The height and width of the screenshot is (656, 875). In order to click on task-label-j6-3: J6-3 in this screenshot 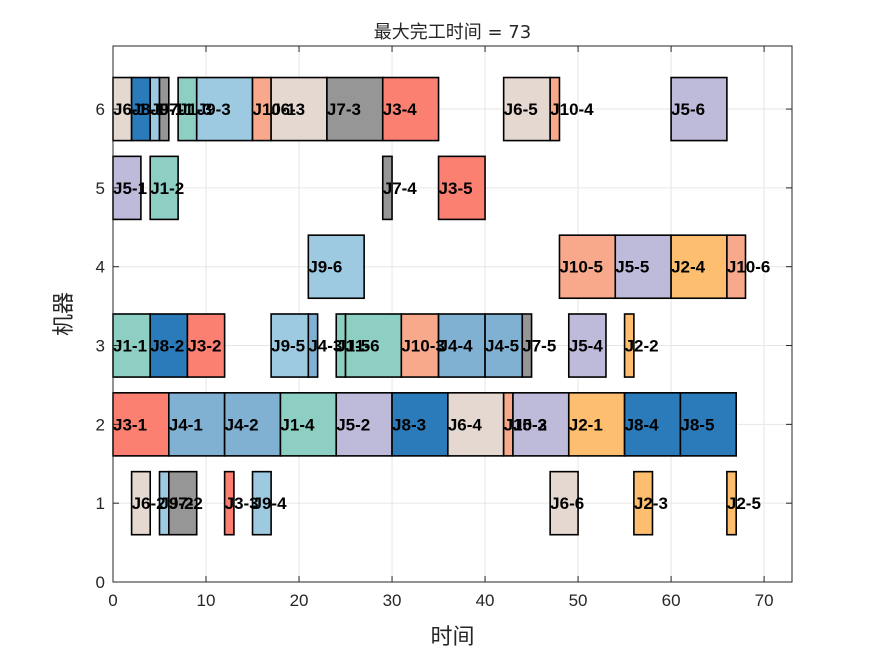, I will do `click(288, 109)`.